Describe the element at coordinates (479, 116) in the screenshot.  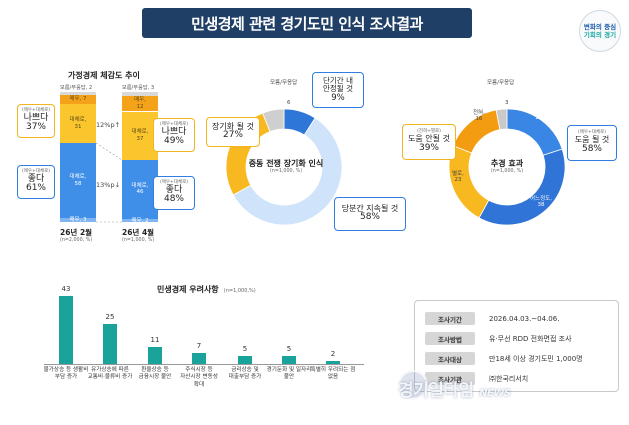
I see `stimulus-ring-none: 전혀, 16` at that location.